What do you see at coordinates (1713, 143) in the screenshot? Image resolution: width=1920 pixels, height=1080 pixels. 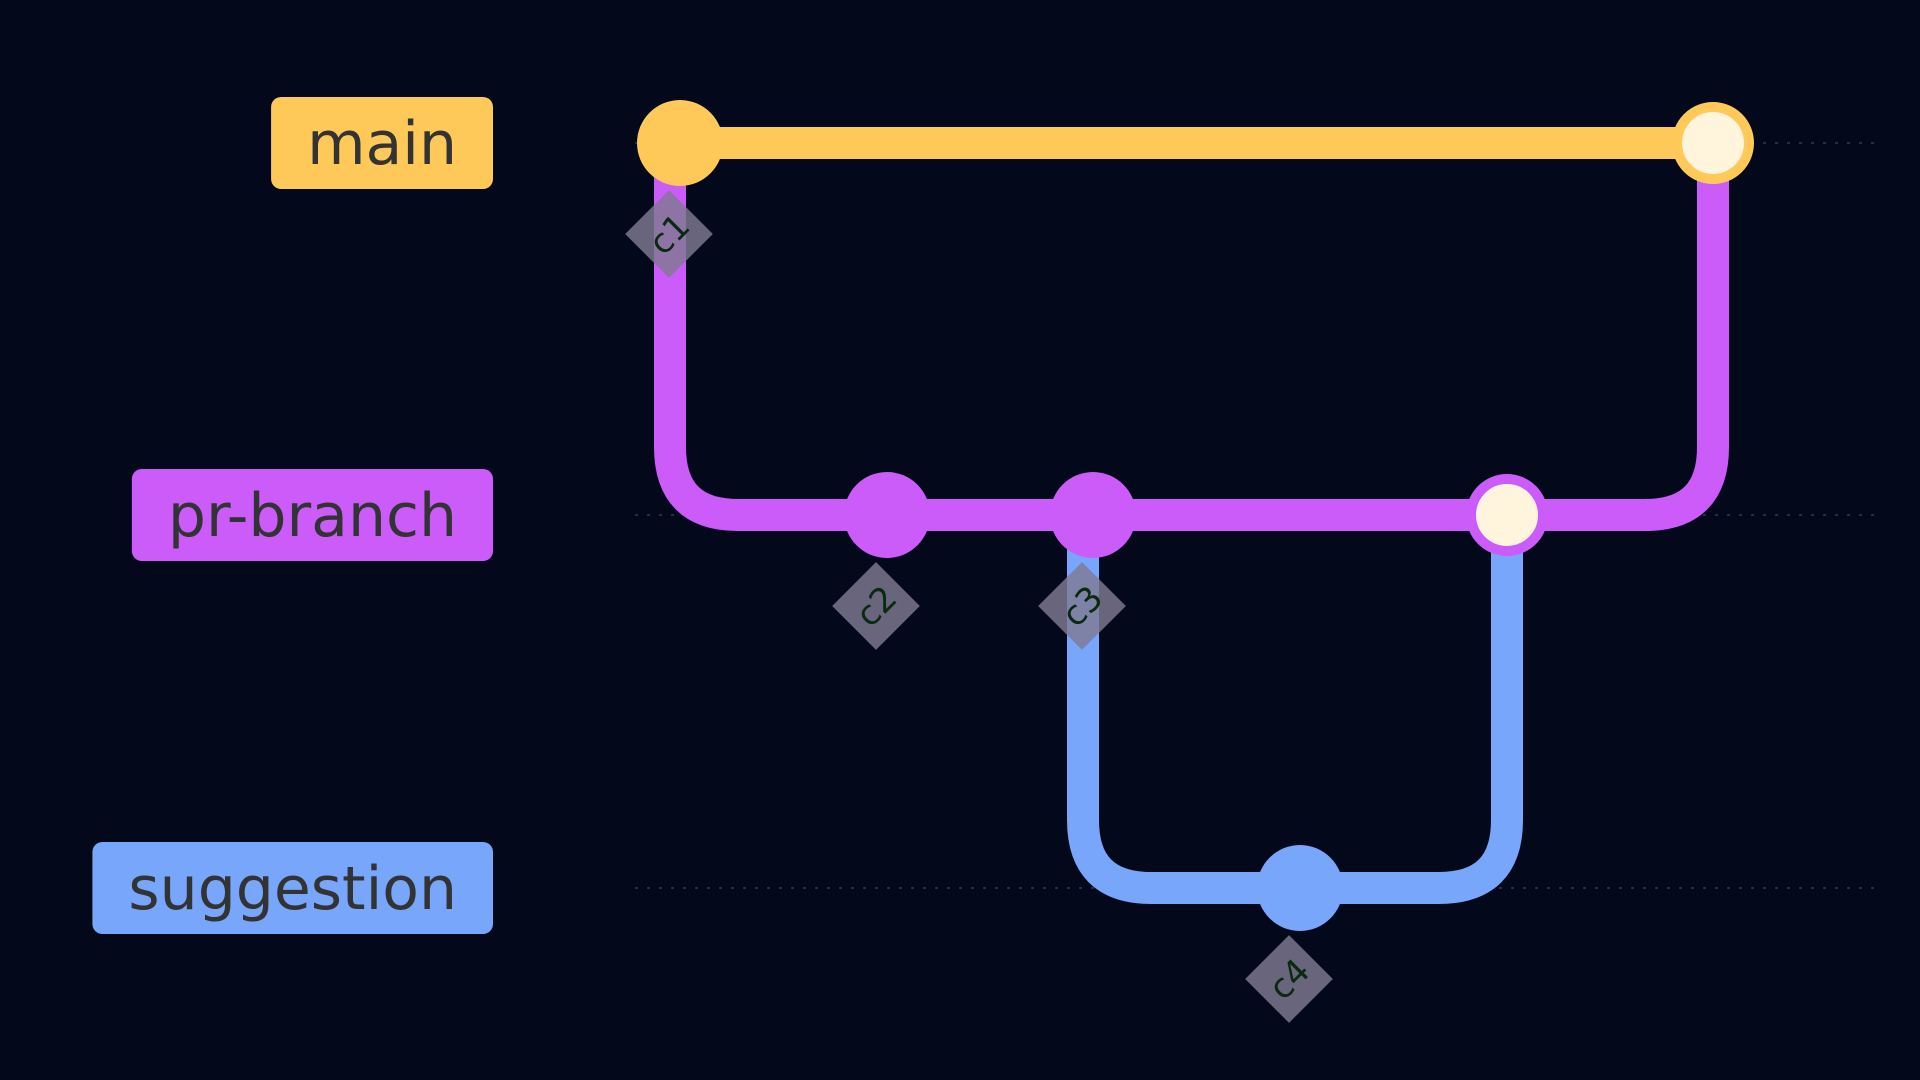 I see `merge-commit-merge-pr` at bounding box center [1713, 143].